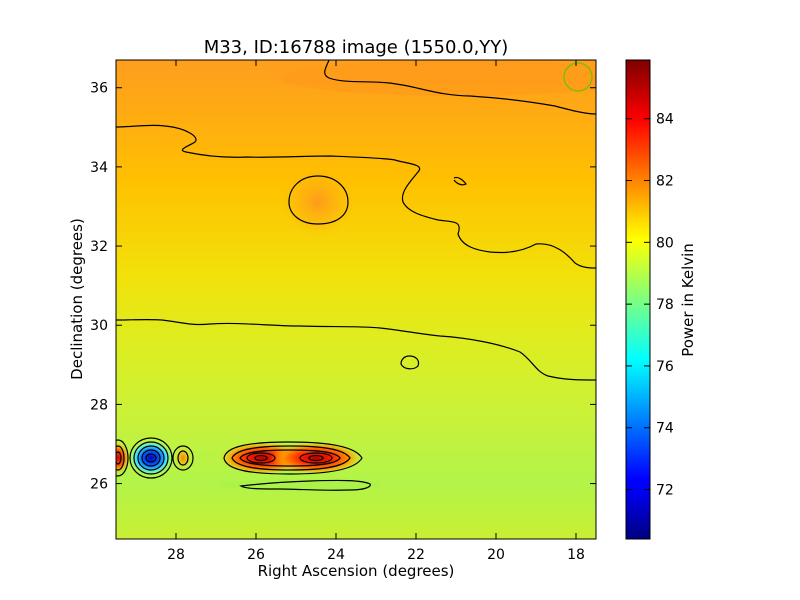  Describe the element at coordinates (336, 555) in the screenshot. I see `x-tick-label: 24` at that location.